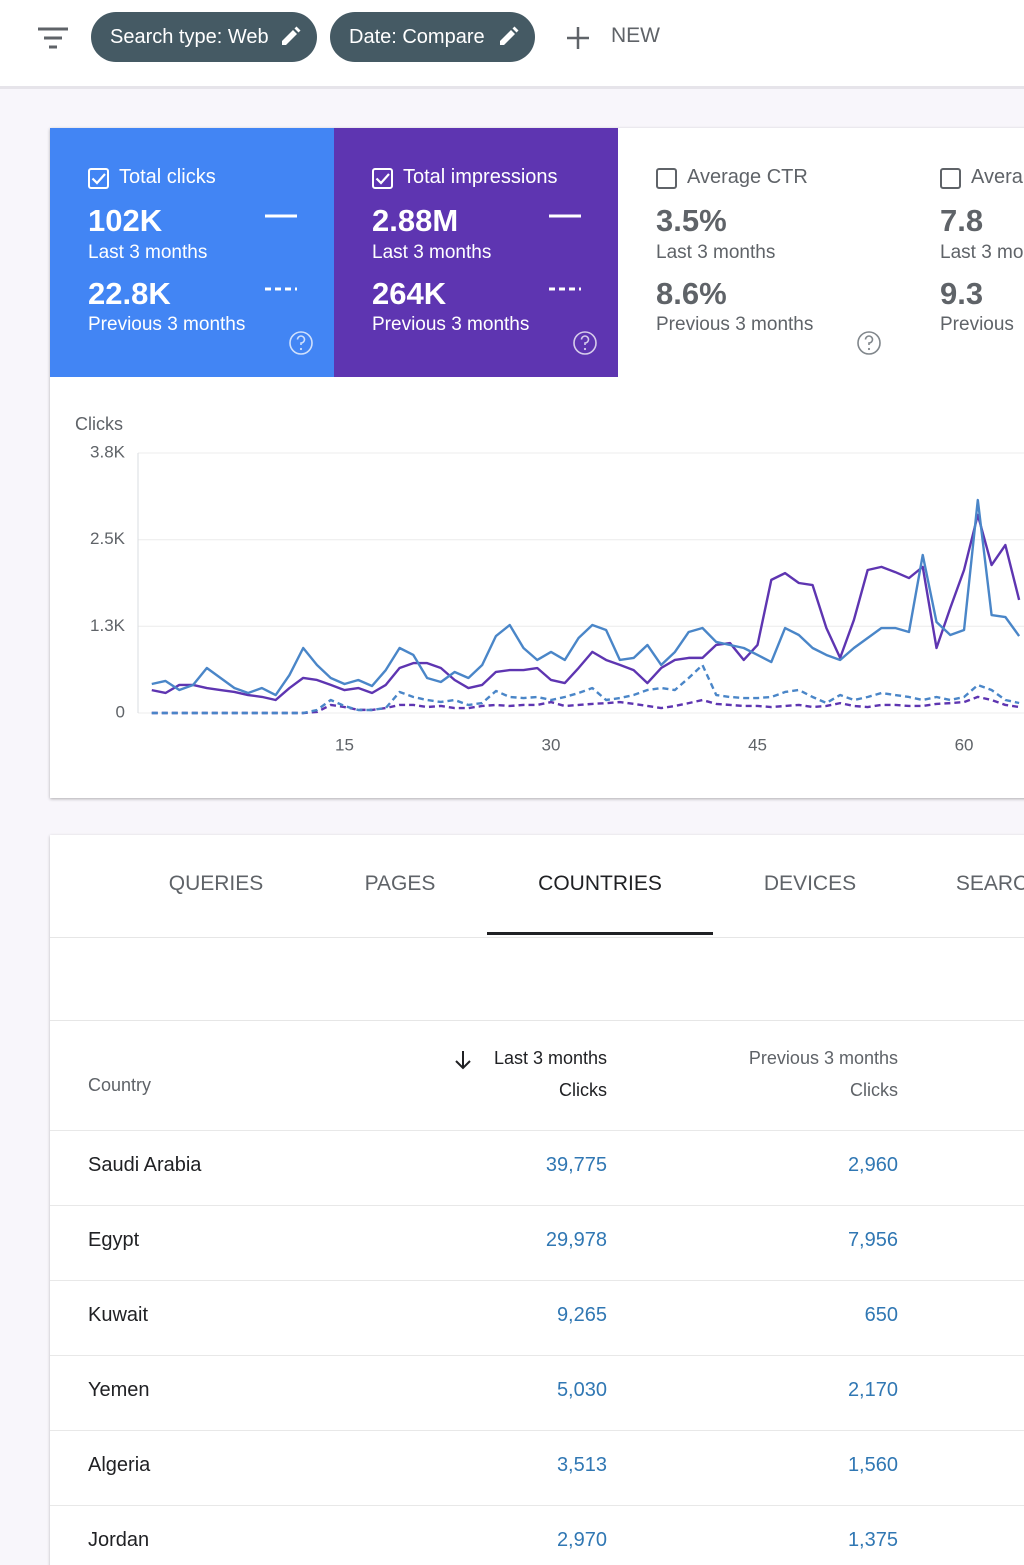  What do you see at coordinates (99, 424) in the screenshot?
I see `y-axis-title: Clicks` at bounding box center [99, 424].